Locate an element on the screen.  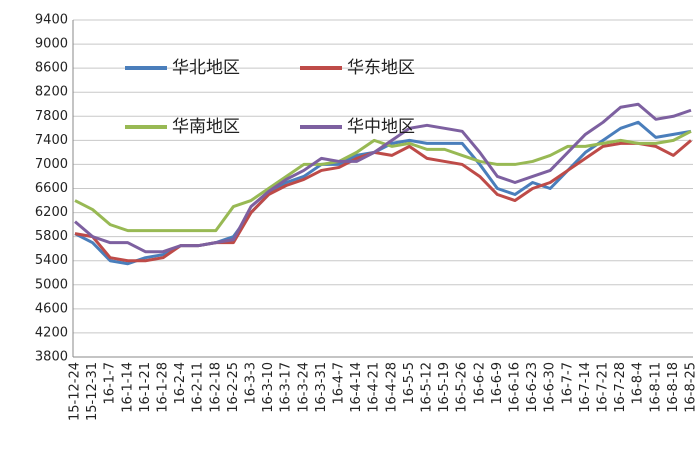
y-tick-label: 3800 is located at coordinates (51, 357).